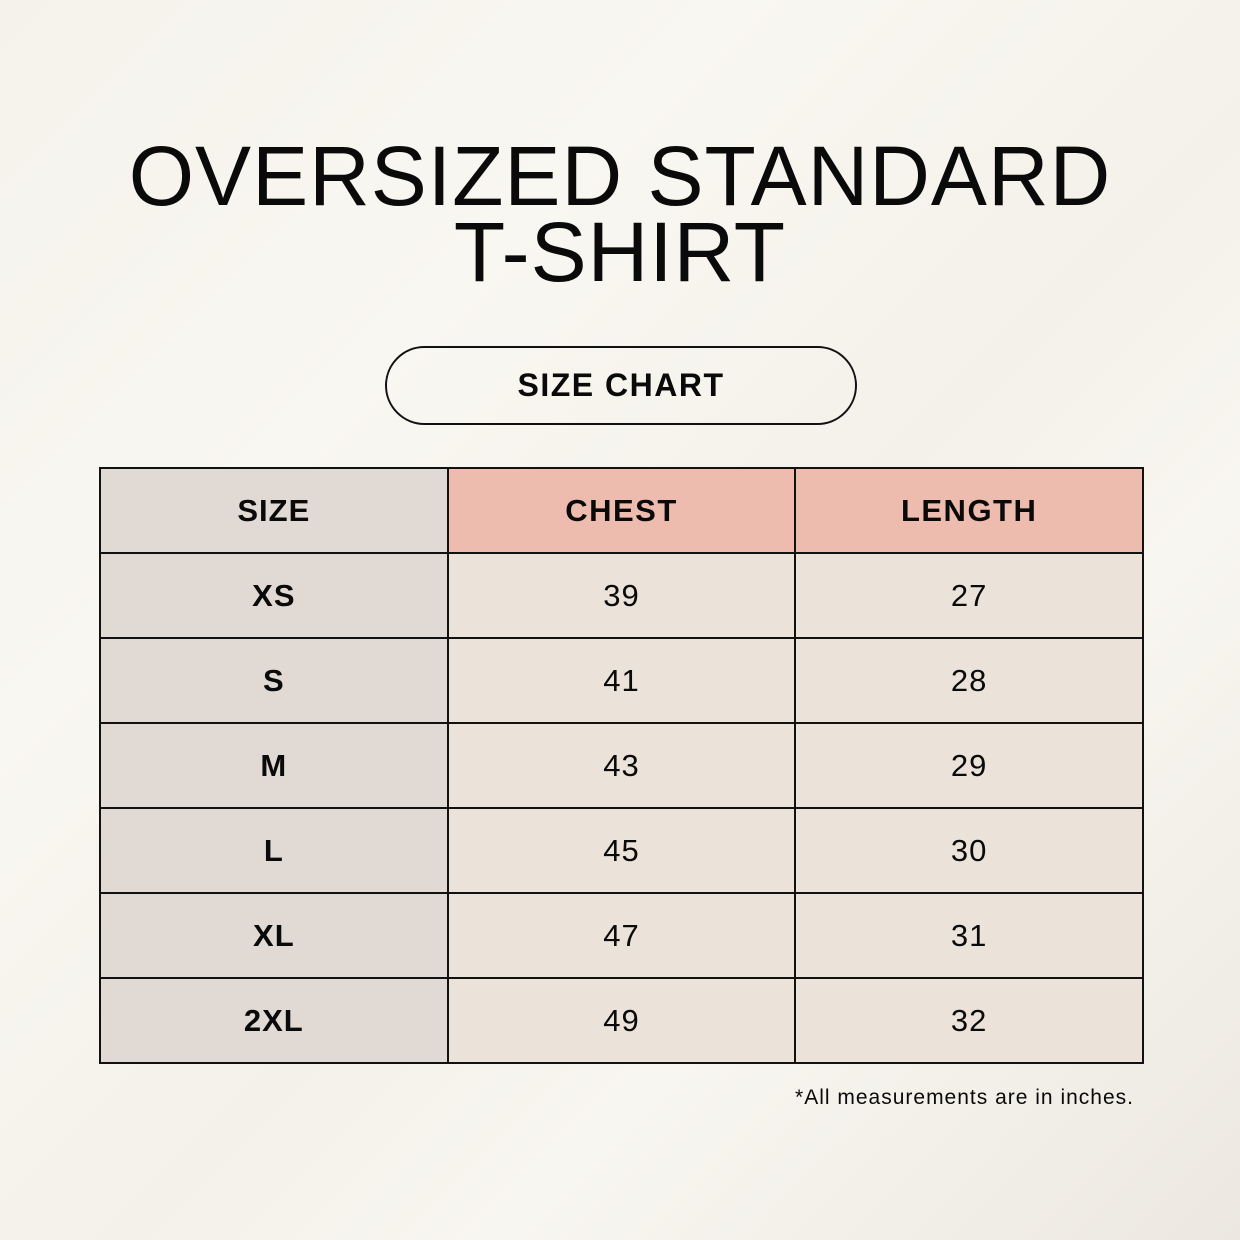 This screenshot has height=1240, width=1240. I want to click on chest-cell: 43, so click(621, 765).